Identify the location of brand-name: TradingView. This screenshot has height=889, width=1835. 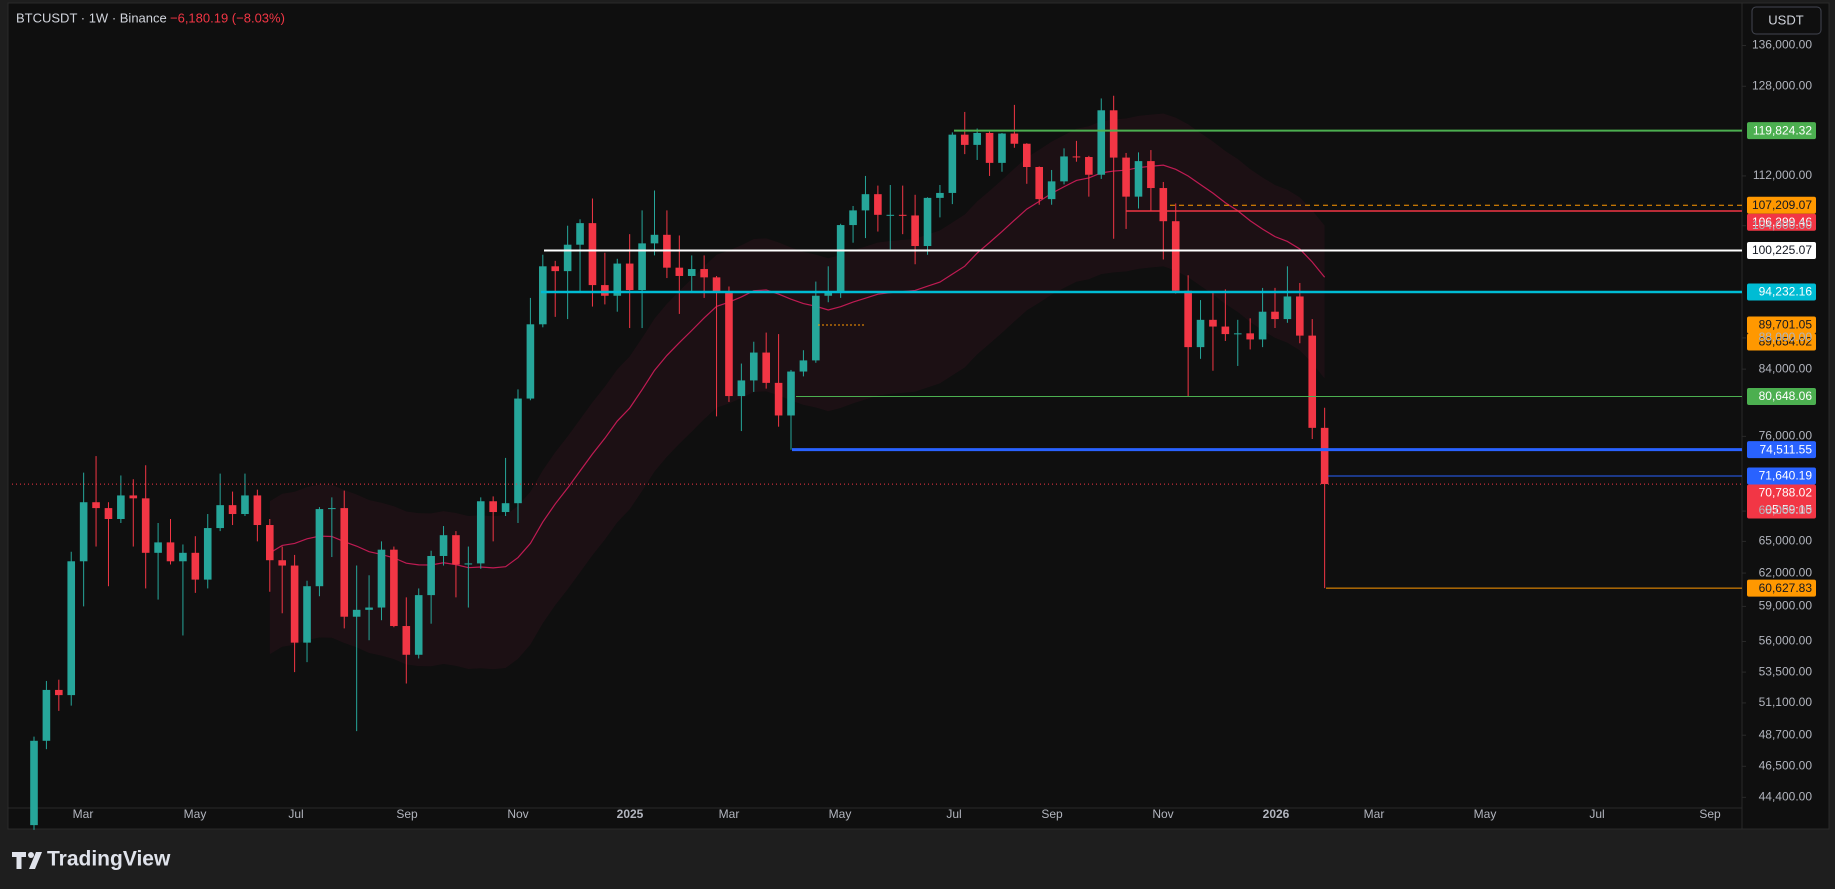
(109, 859).